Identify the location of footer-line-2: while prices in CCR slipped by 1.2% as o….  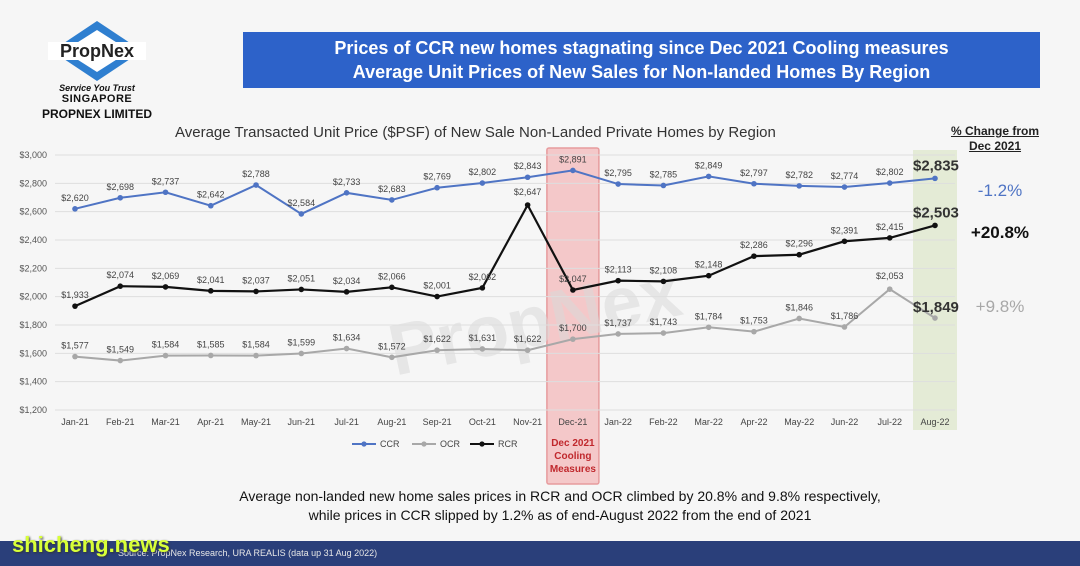
(560, 515).